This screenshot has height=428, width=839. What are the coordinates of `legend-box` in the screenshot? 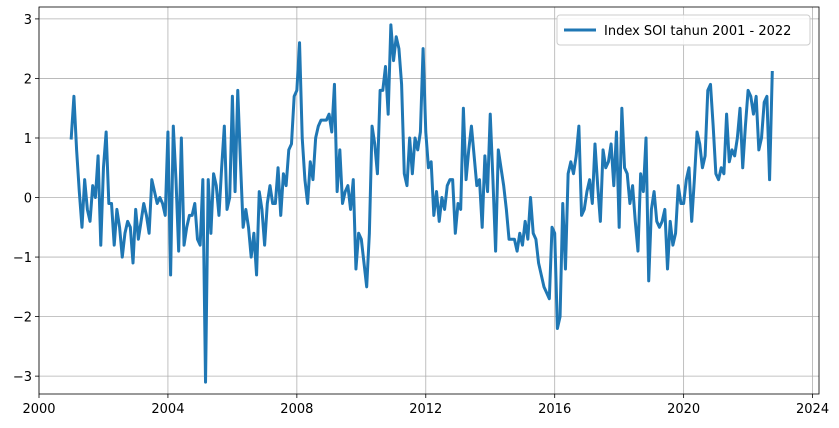 It's located at (683, 30).